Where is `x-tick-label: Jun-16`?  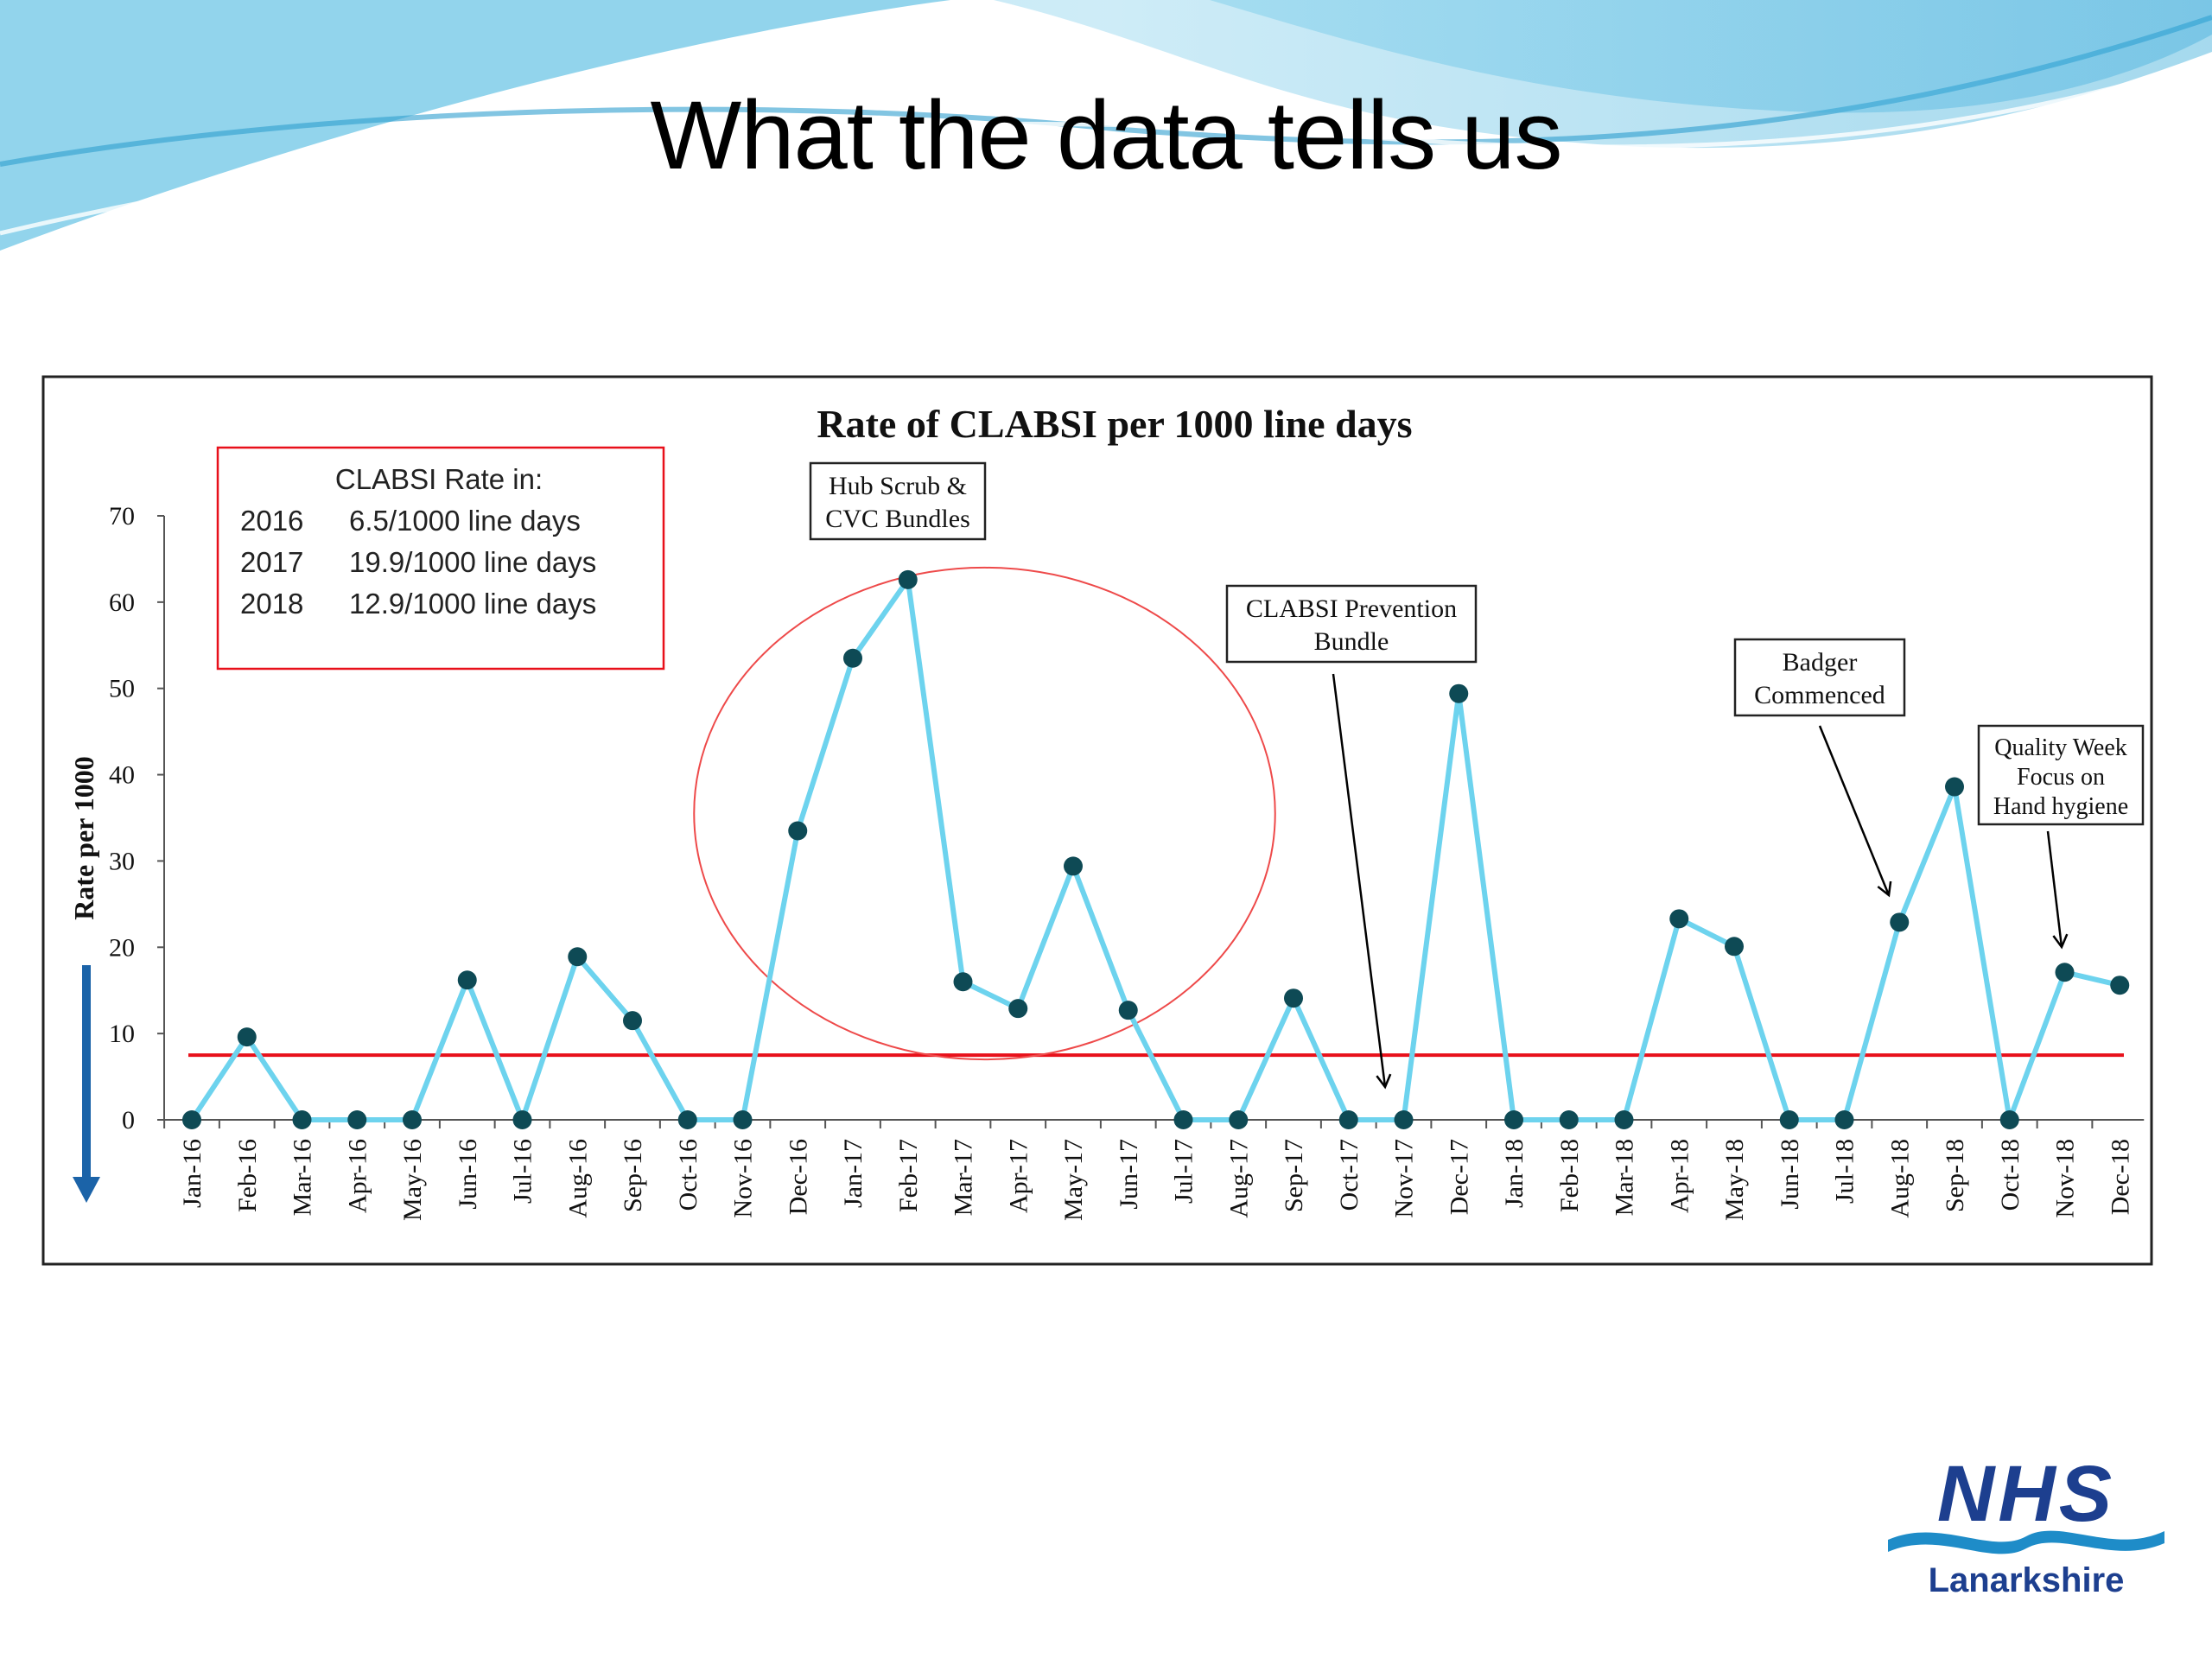 x-tick-label: Jun-16 is located at coordinates (468, 1174).